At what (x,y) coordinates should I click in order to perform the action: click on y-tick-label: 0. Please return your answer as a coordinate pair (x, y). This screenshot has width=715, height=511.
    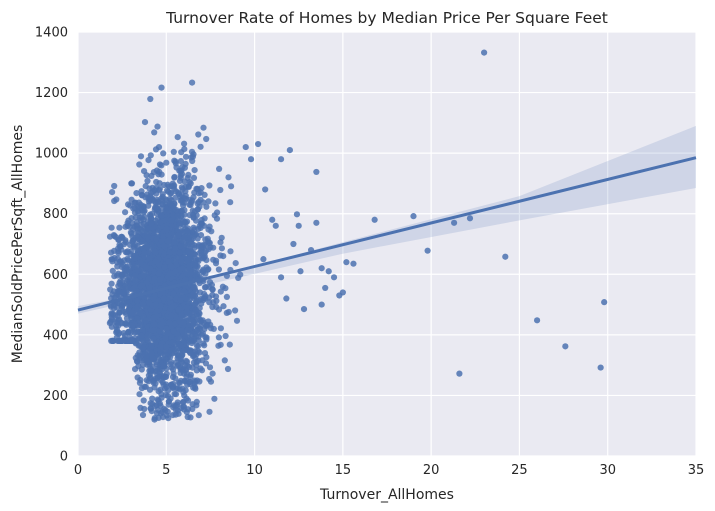
    Looking at the image, I should click on (64, 457).